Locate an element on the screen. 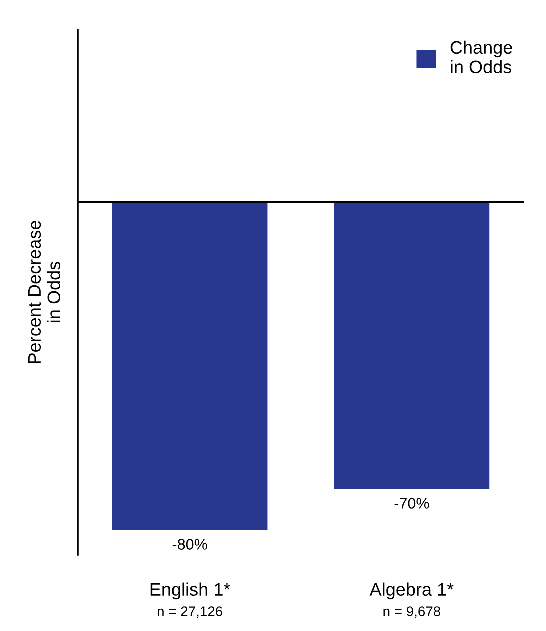  x-tick-label: English 1* is located at coordinates (190, 591).